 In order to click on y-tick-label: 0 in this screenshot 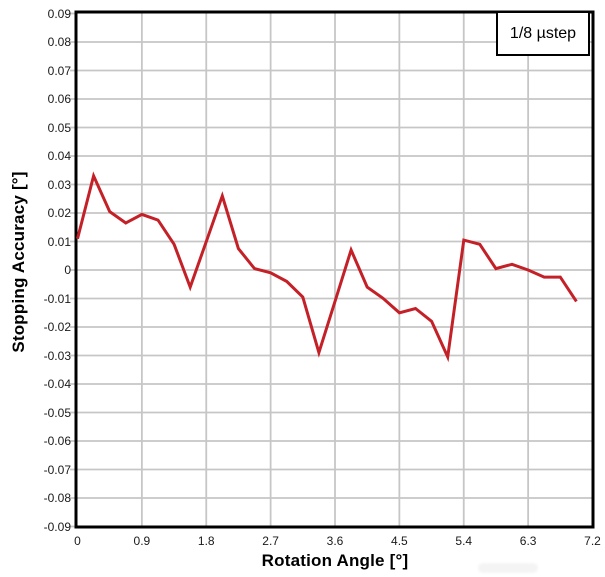, I will do `click(67, 270)`.